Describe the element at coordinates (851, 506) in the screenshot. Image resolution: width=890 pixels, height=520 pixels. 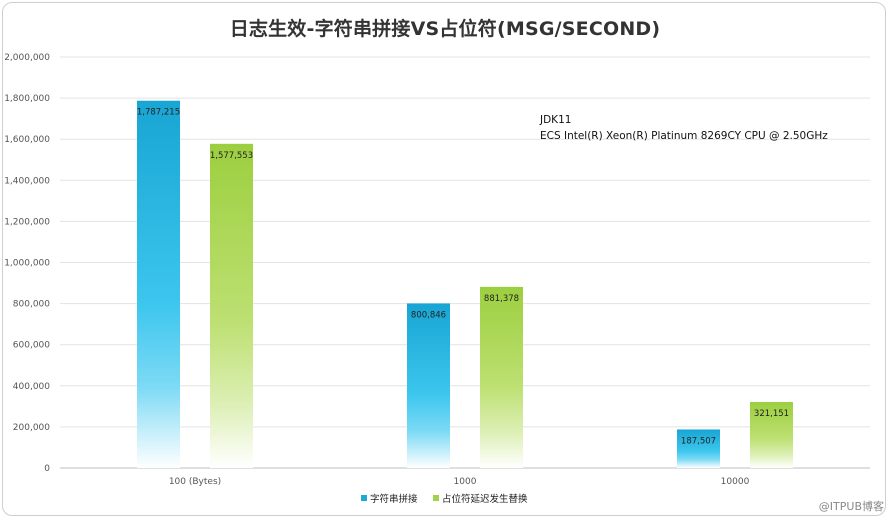
I see `watermark: @ITPUB博客` at that location.